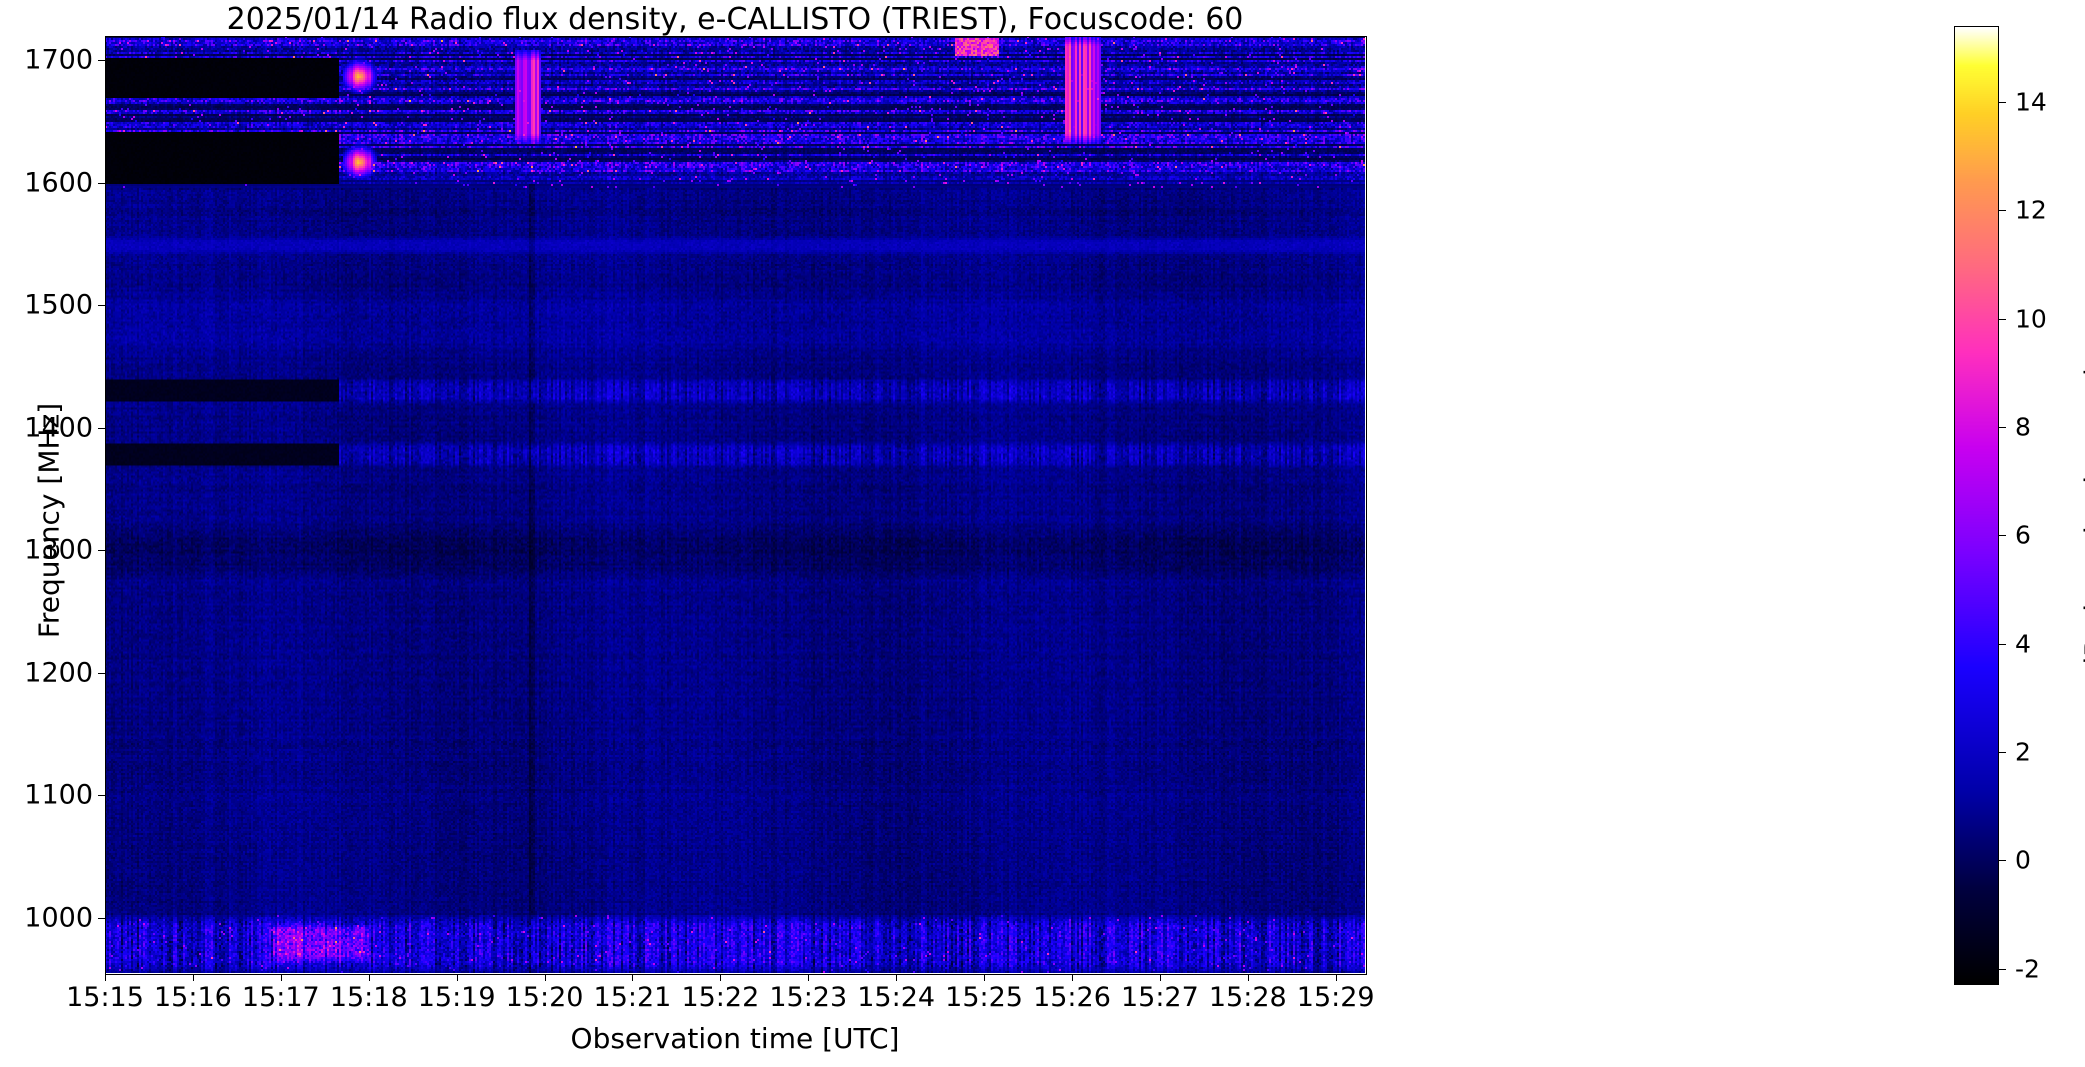 This screenshot has height=1067, width=2085. Describe the element at coordinates (58, 183) in the screenshot. I see `y-tick-label: 1600` at that location.